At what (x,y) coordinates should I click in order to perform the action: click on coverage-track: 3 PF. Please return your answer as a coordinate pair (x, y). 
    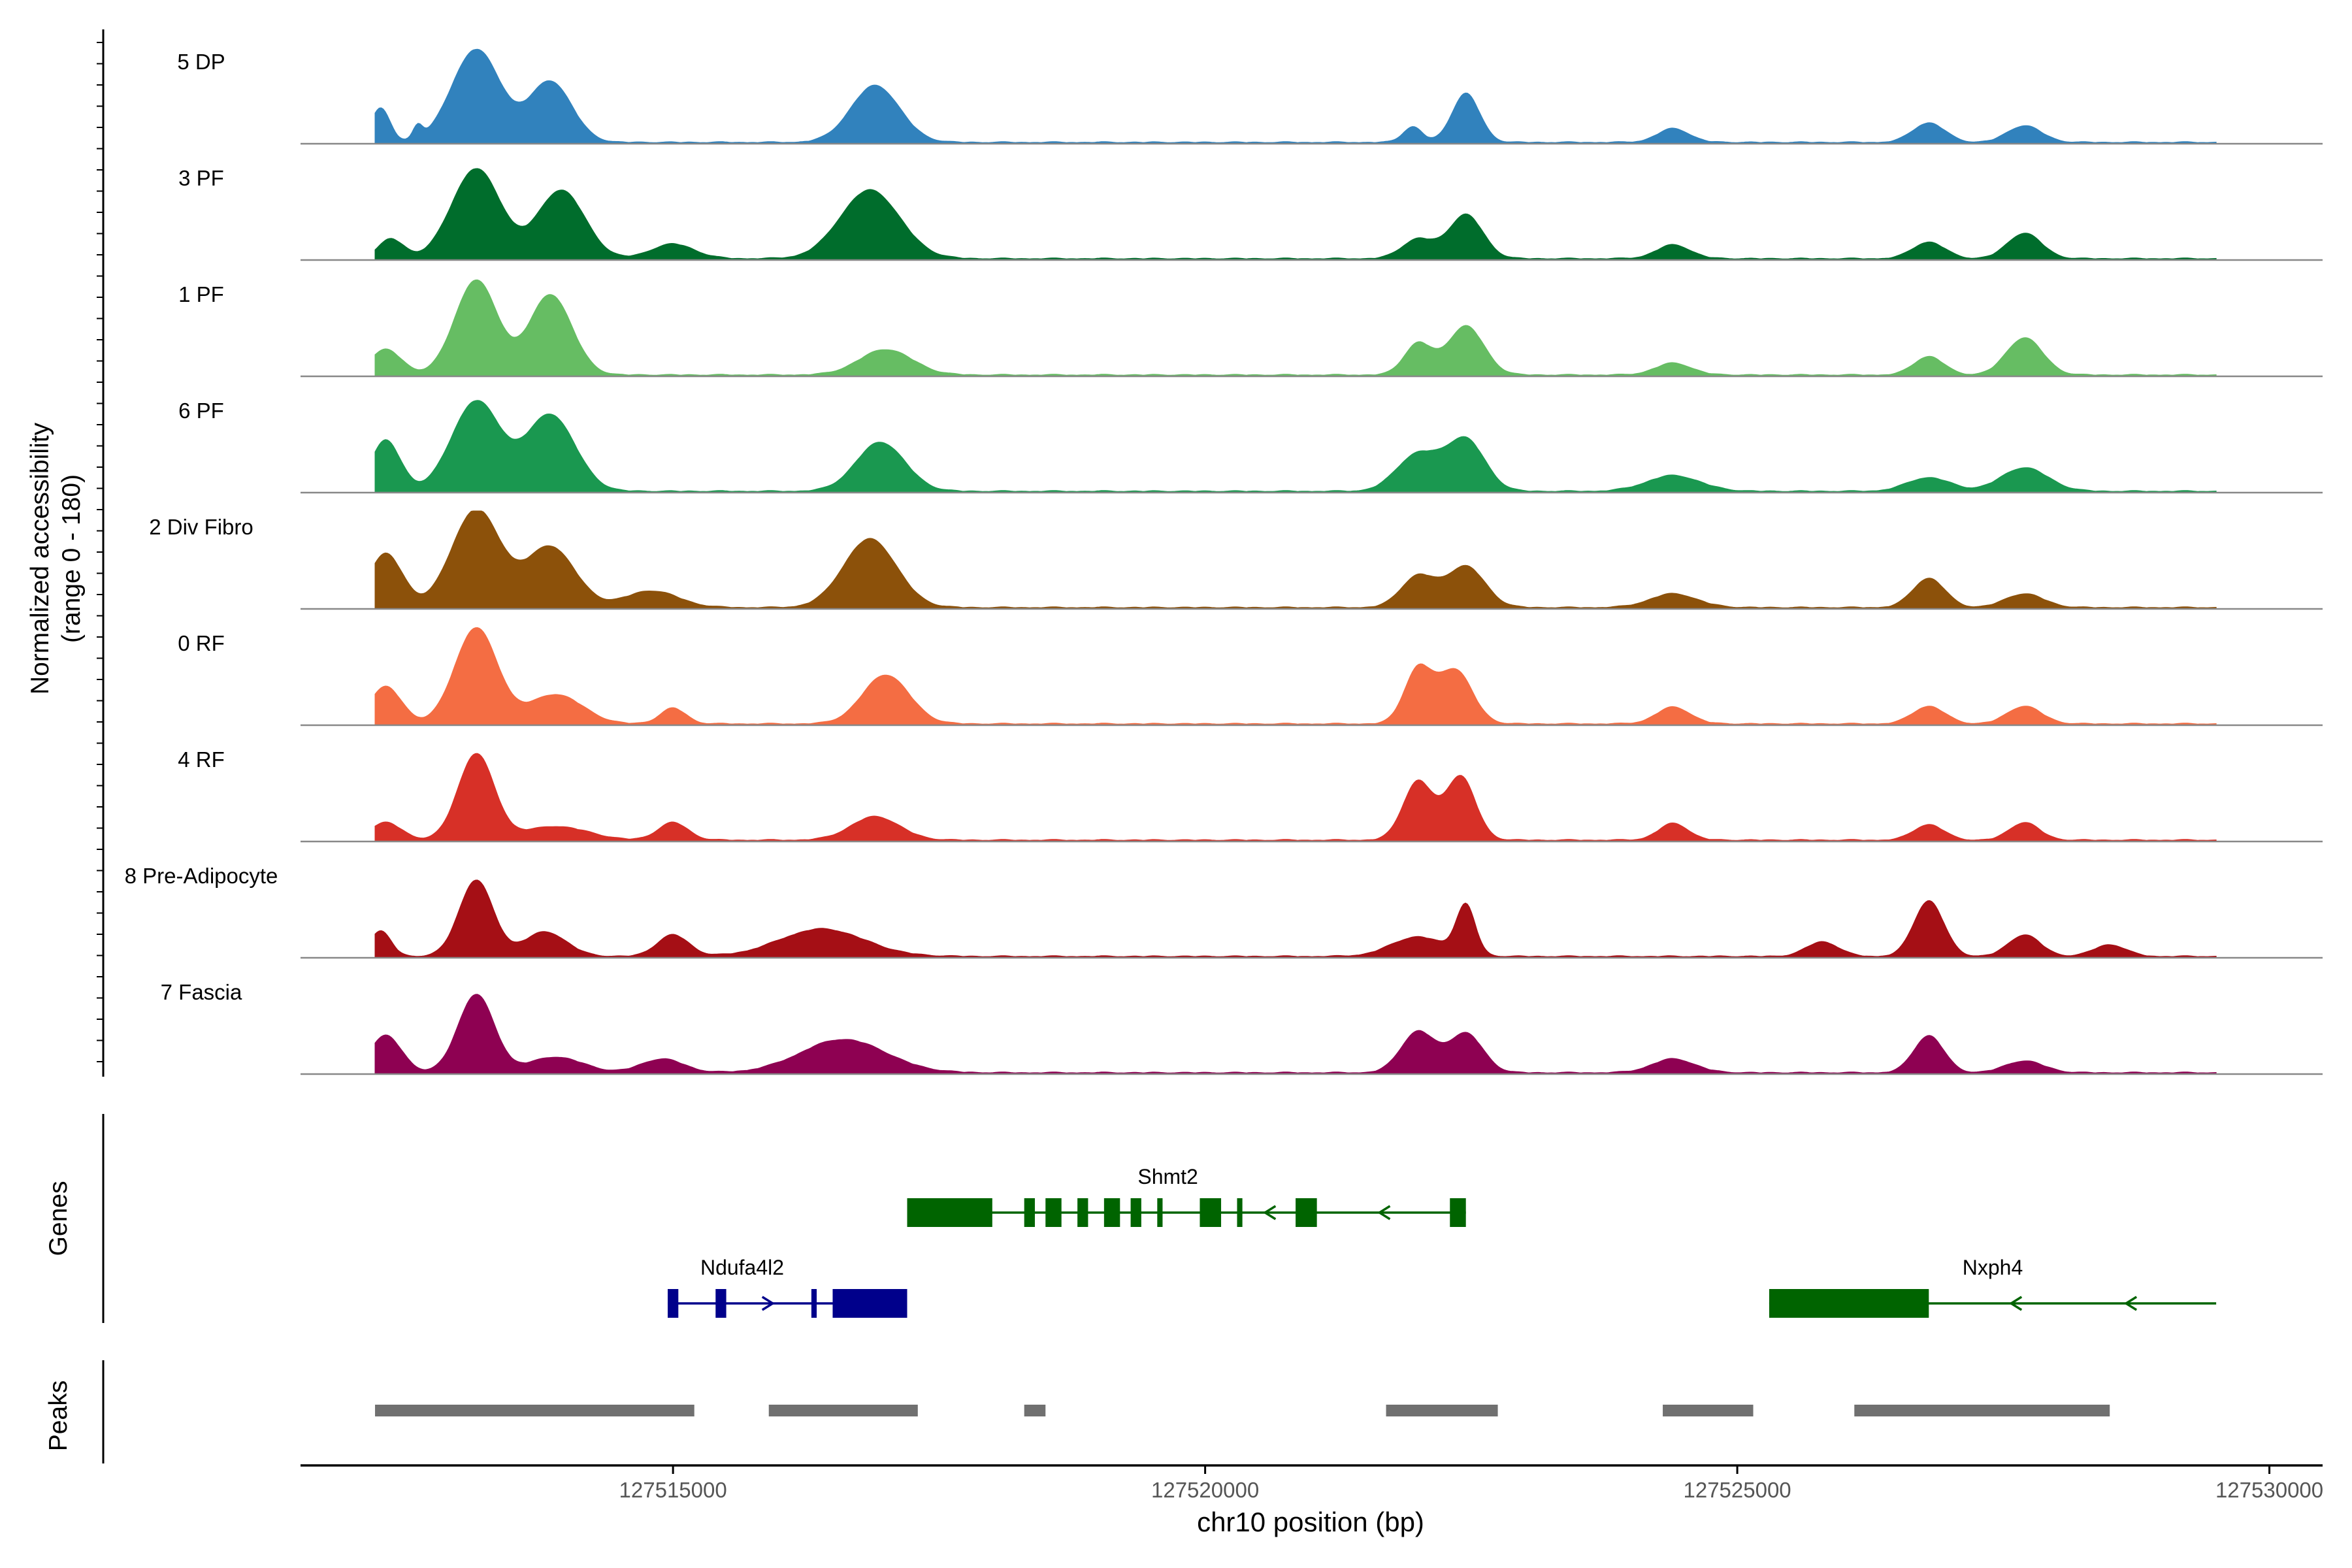
    Looking at the image, I should click on (1250, 213).